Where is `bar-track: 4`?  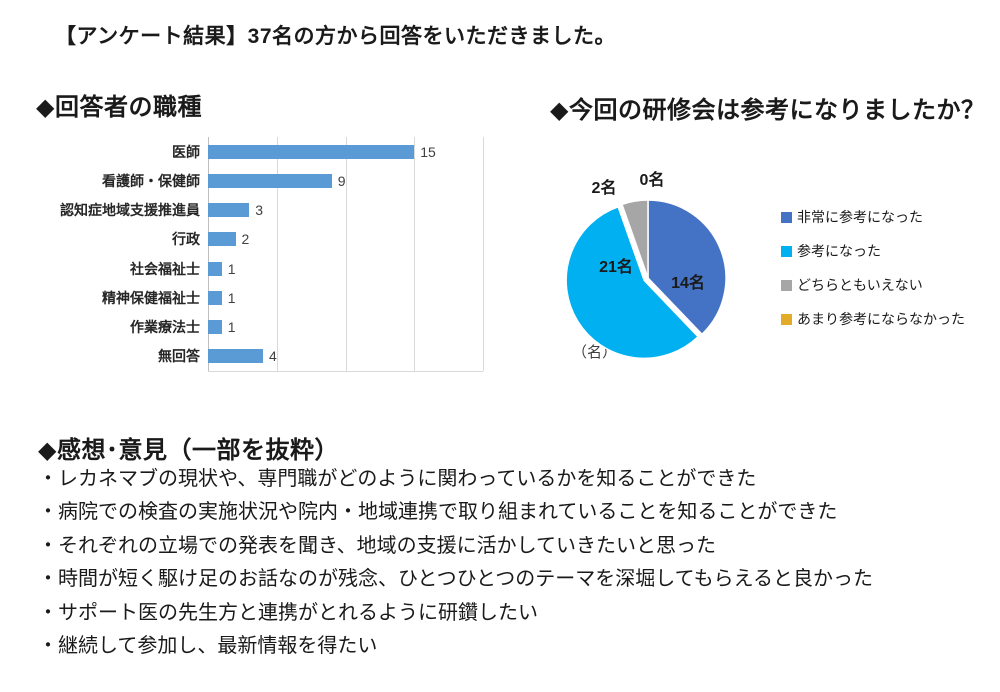
bar-track: 4 is located at coordinates (345, 356).